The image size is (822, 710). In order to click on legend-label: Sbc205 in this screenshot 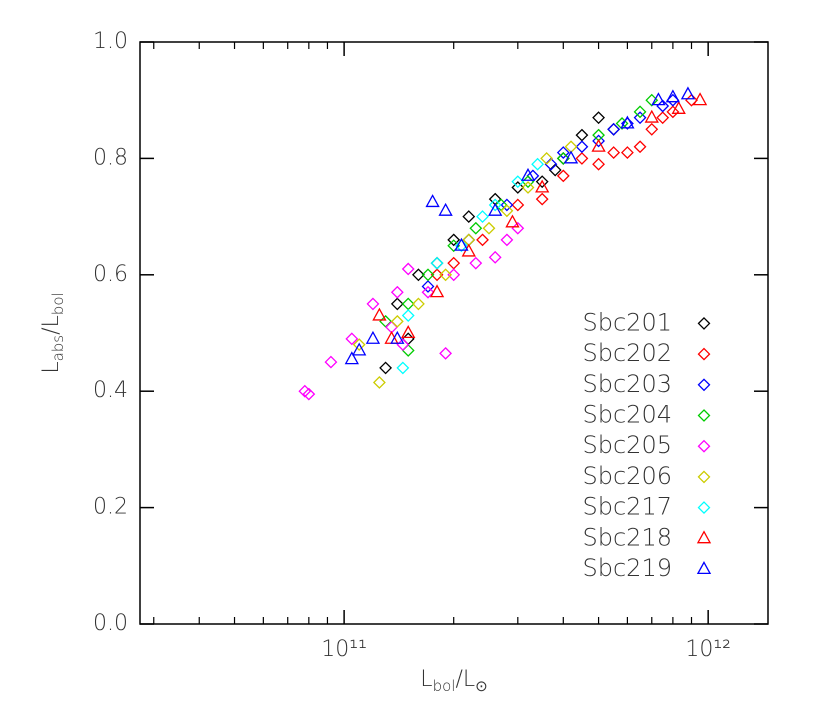, I will do `click(627, 445)`.